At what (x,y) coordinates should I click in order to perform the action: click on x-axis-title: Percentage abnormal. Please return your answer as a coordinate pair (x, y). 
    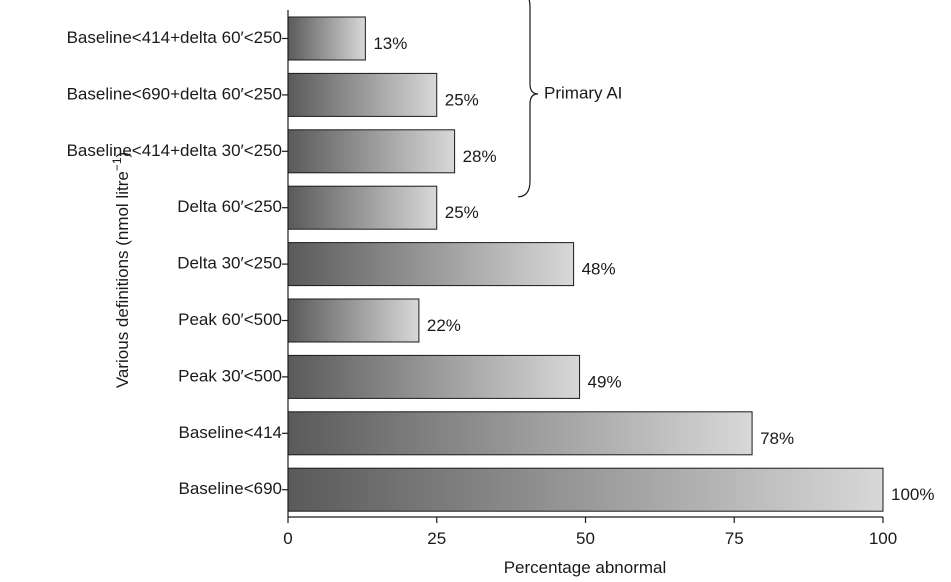
    Looking at the image, I should click on (585, 567).